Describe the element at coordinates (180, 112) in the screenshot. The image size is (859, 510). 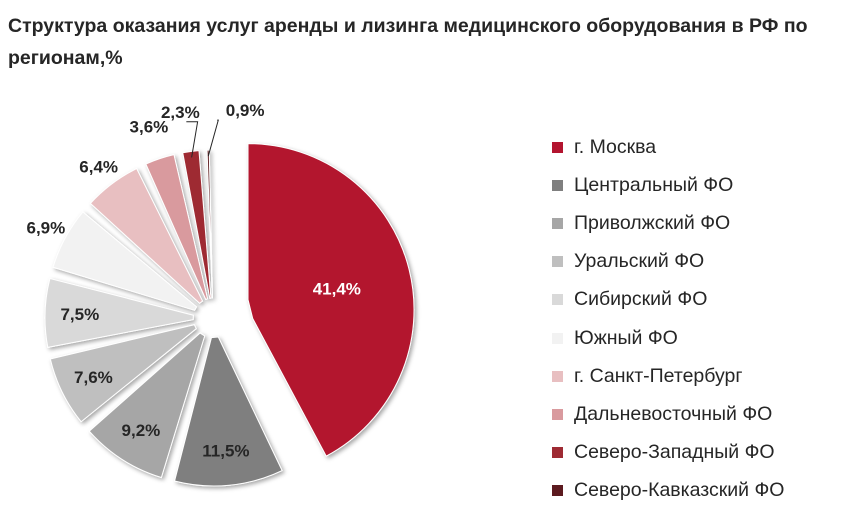
I see `data-label: 2,3%` at that location.